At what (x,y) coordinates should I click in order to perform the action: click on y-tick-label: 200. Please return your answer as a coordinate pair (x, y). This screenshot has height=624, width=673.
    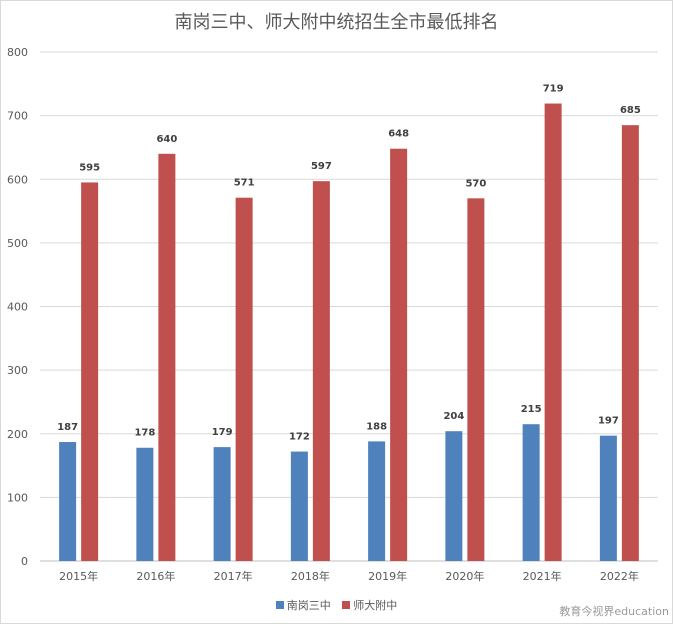
    Looking at the image, I should click on (17, 434).